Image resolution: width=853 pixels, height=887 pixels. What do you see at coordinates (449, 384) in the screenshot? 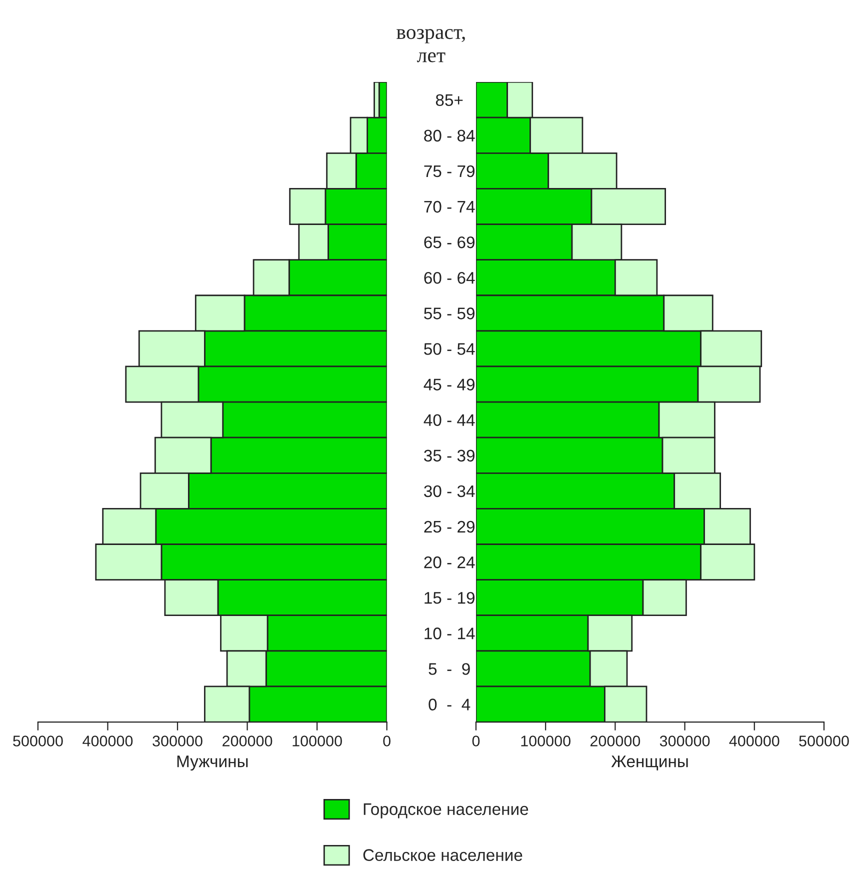
I see `y-tick-label: 45 - 49` at bounding box center [449, 384].